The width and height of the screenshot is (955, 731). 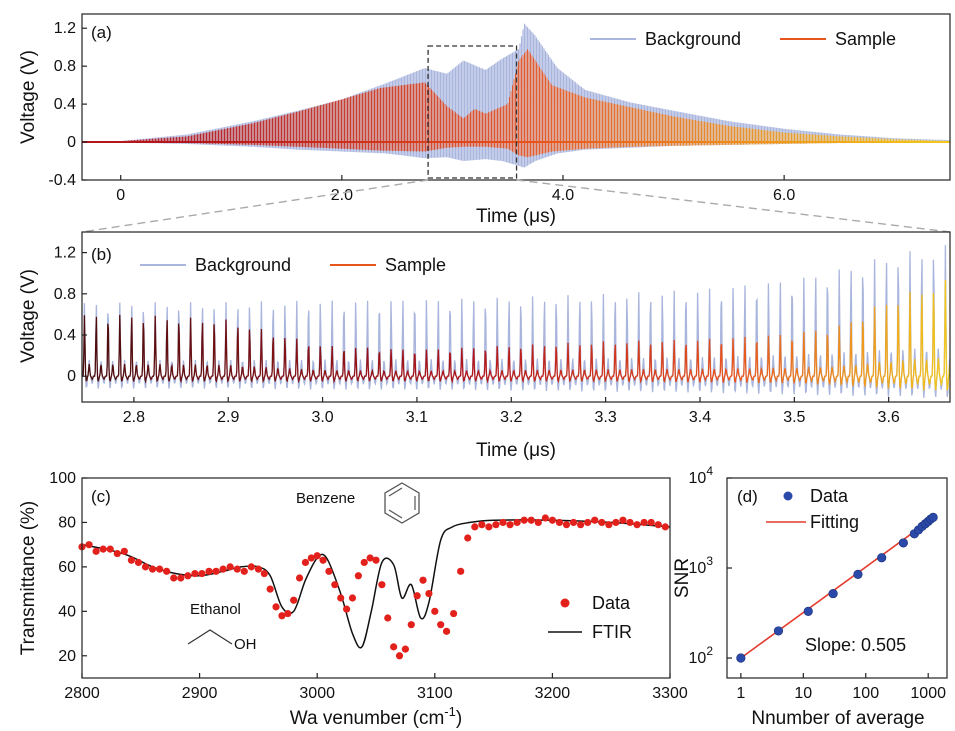 I want to click on zoom-connector-left, so click(x=255, y=206).